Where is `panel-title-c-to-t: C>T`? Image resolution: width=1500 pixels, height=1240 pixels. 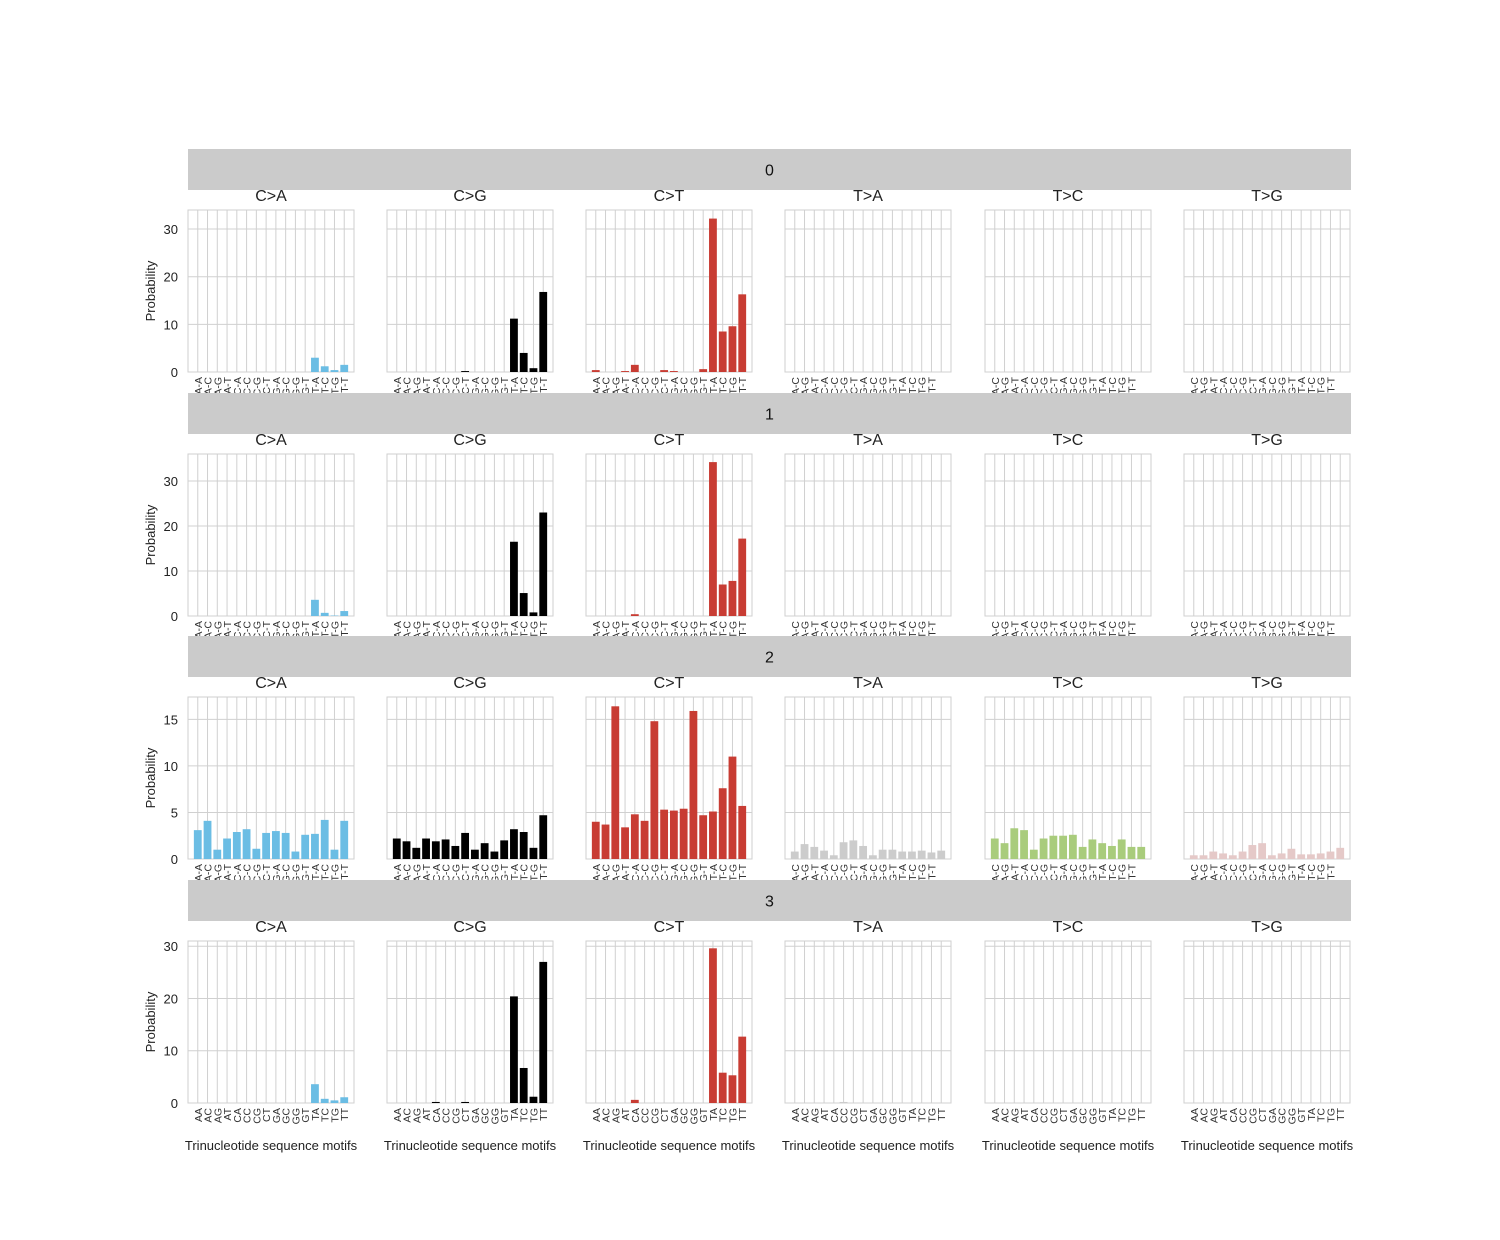
panel-title-c-to-t: C>T is located at coordinates (669, 196).